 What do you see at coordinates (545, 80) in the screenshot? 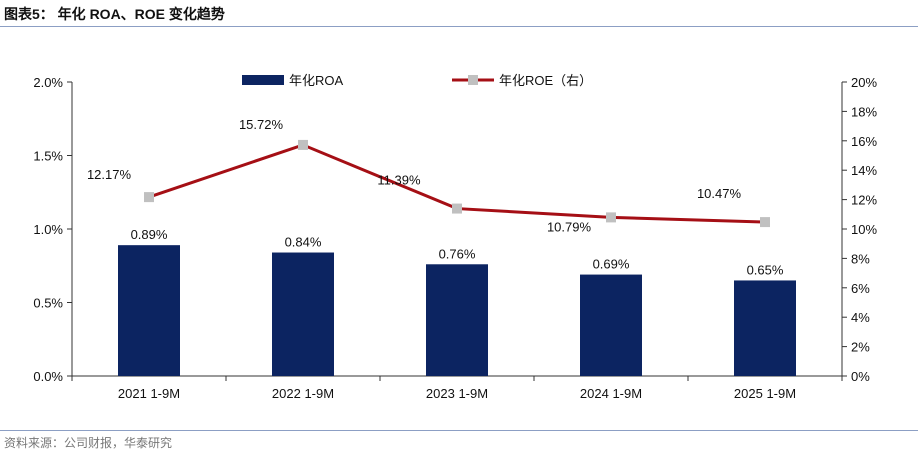
I see `legend-roe-label: 年化ROE（右）` at bounding box center [545, 80].